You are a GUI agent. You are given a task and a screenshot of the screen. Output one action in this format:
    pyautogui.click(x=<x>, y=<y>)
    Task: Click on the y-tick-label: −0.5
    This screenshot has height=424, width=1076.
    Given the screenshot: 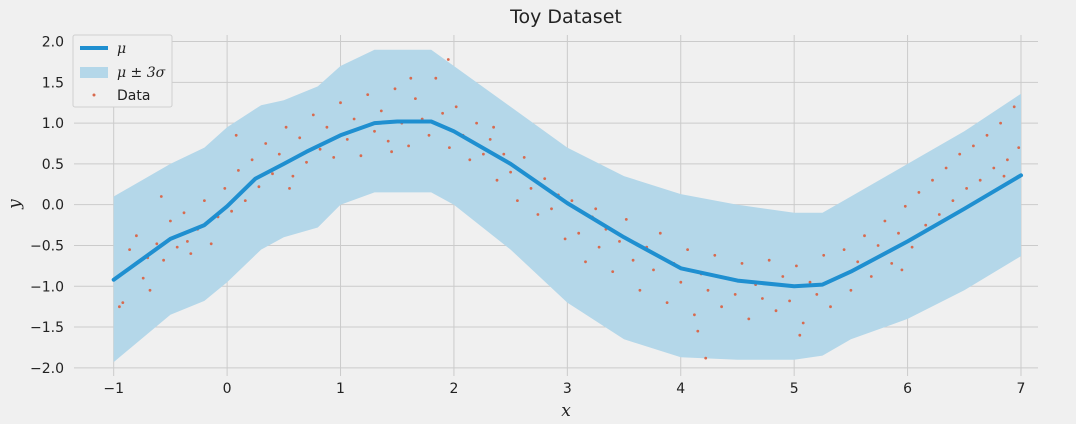 What is the action you would take?
    pyautogui.click(x=47, y=246)
    